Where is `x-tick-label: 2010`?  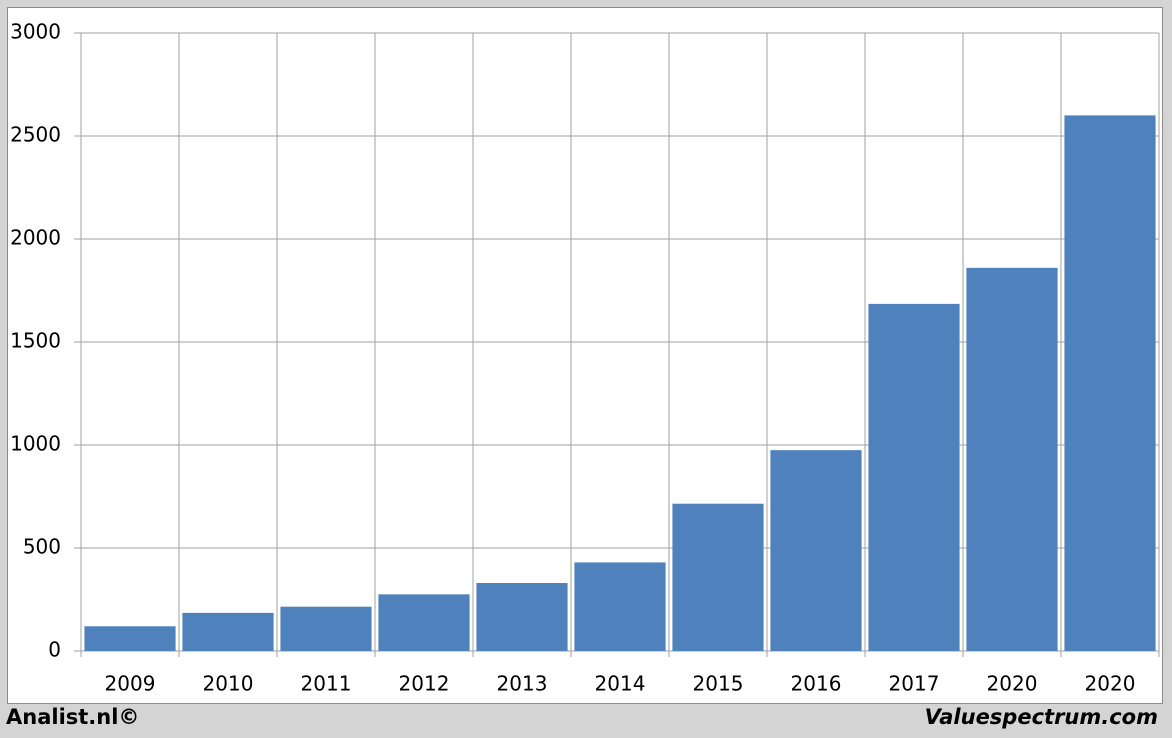 x-tick-label: 2010 is located at coordinates (228, 684).